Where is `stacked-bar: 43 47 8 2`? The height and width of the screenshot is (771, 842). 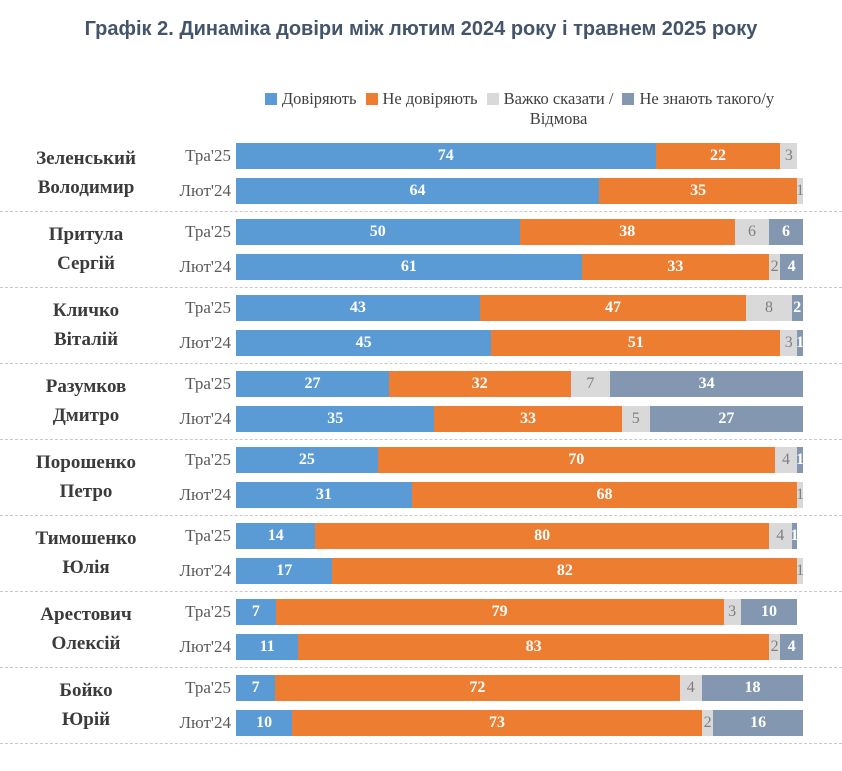
stacked-bar: 43 47 8 2 is located at coordinates (519, 308).